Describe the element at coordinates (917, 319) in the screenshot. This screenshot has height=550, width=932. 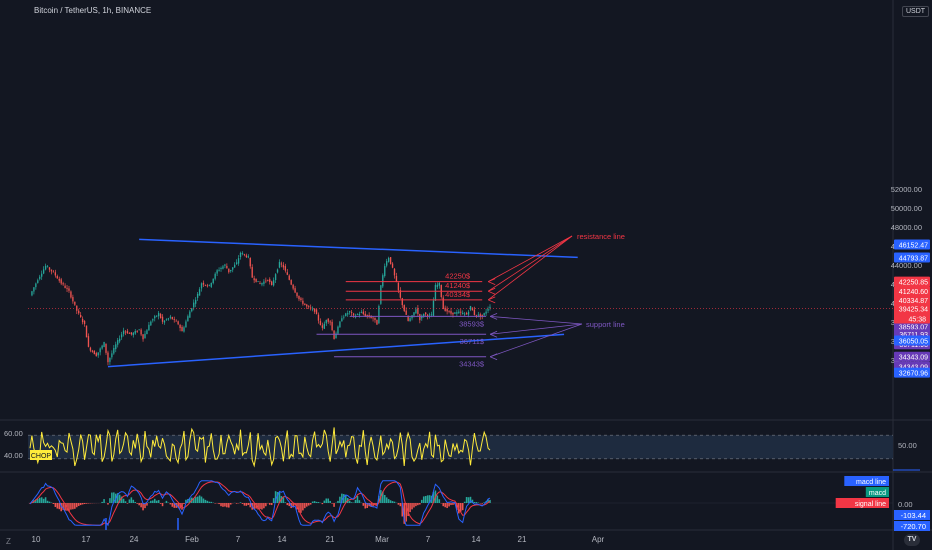
I see `countdown-timer: 45:38` at that location.